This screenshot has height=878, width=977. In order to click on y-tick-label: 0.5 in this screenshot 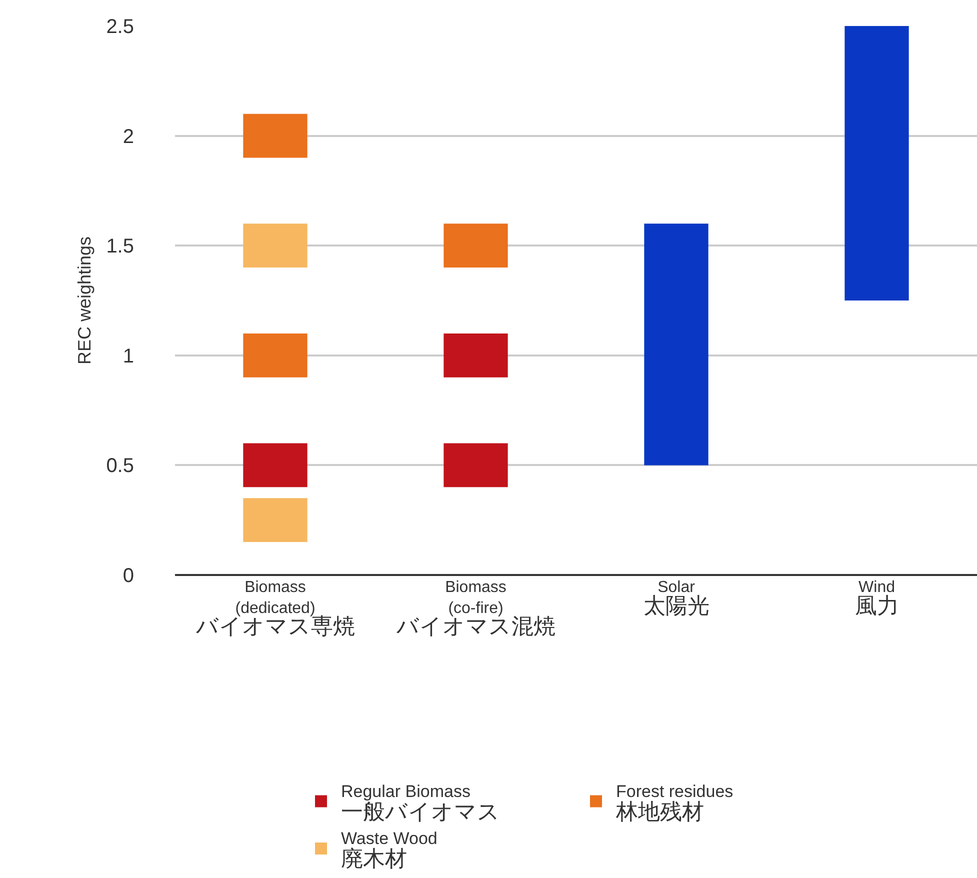, I will do `click(120, 466)`.